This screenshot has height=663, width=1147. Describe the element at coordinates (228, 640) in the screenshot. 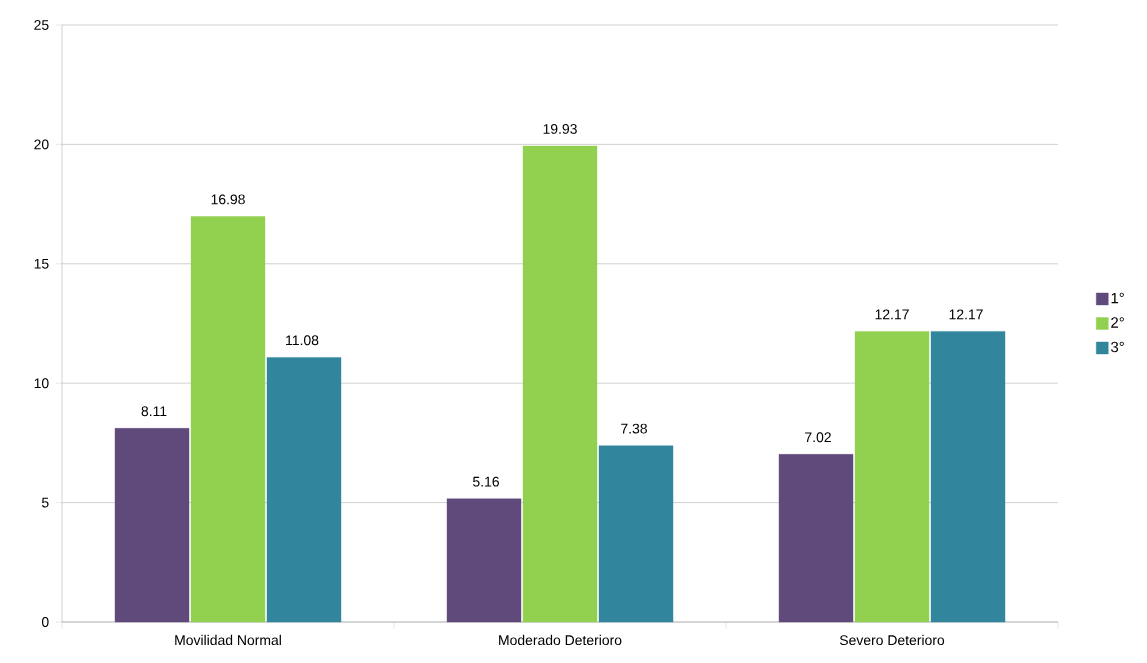

I see `x-tick-label: Movilidad Normal` at that location.